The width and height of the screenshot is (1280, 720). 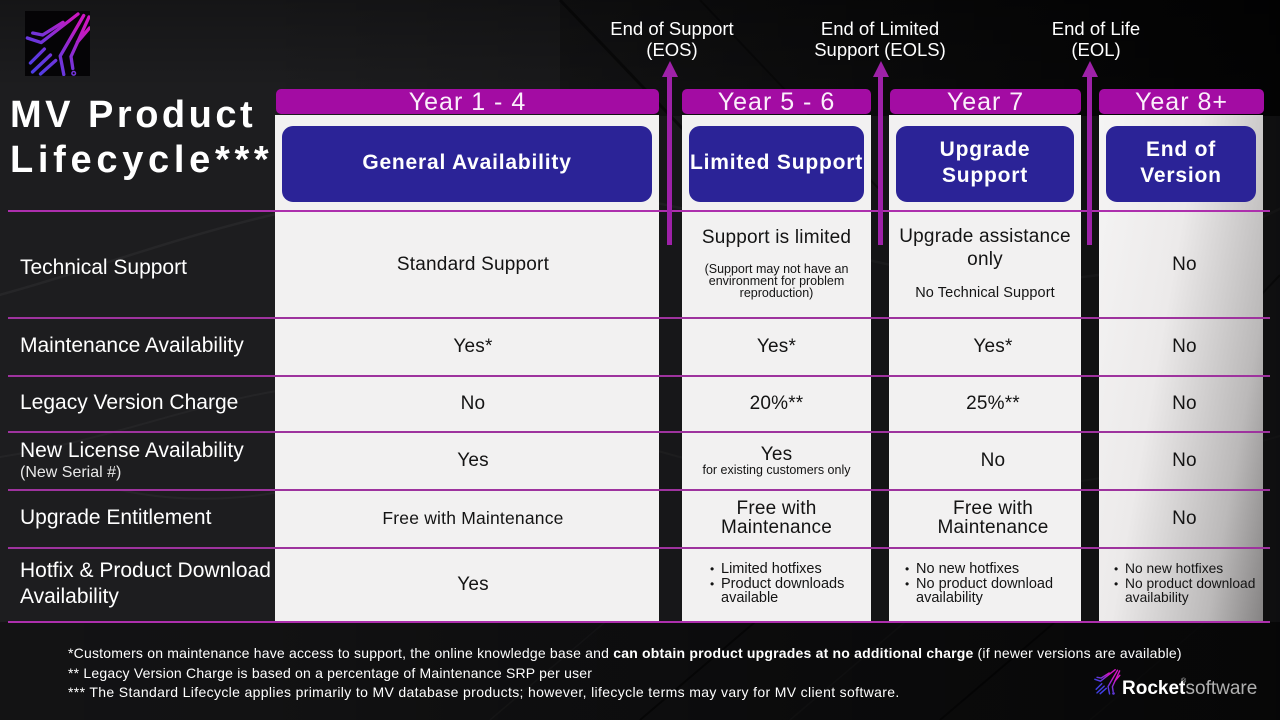 What do you see at coordinates (1154, 688) in the screenshot?
I see `svg-text: Rocket` at bounding box center [1154, 688].